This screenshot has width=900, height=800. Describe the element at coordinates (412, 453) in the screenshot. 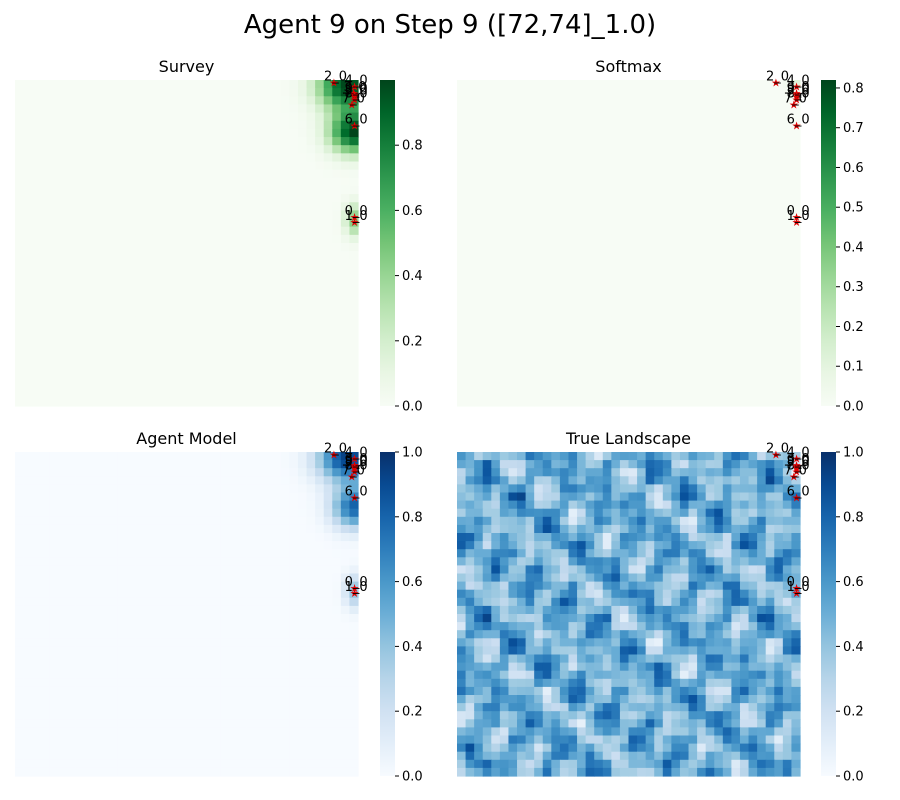

I see `colorbar-tick-label: 1.0` at that location.